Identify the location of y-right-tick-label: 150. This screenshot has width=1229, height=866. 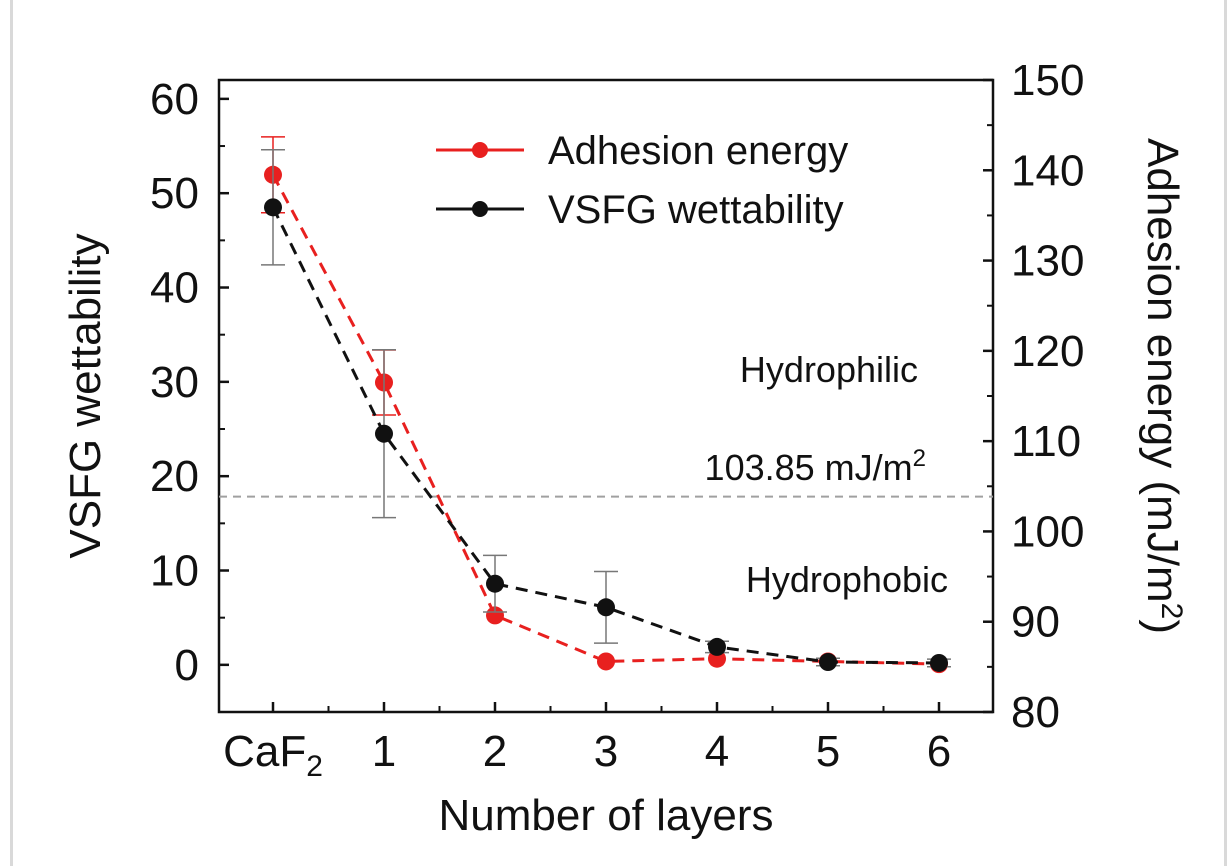
(1047, 80).